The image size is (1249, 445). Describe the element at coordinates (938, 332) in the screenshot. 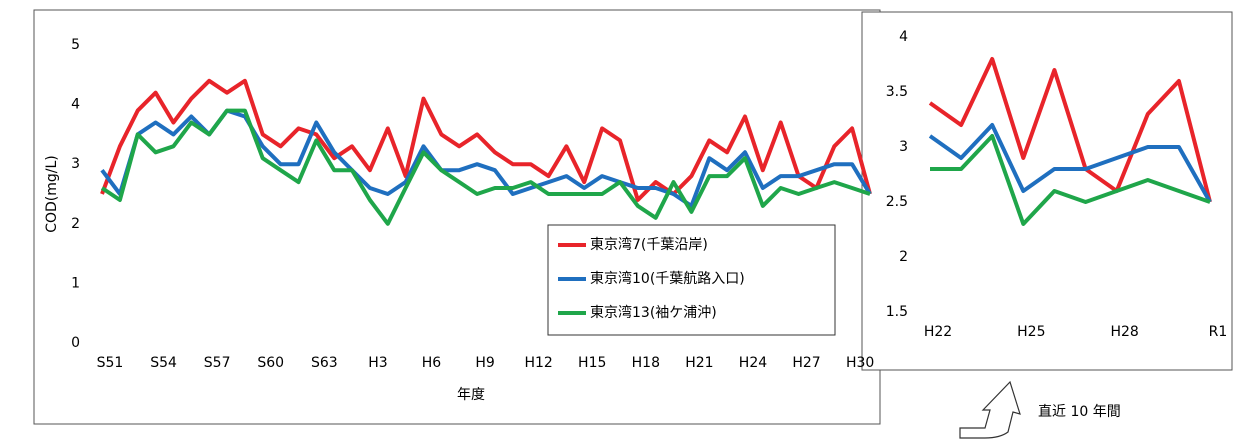

I see `x-tick-label: H22` at that location.